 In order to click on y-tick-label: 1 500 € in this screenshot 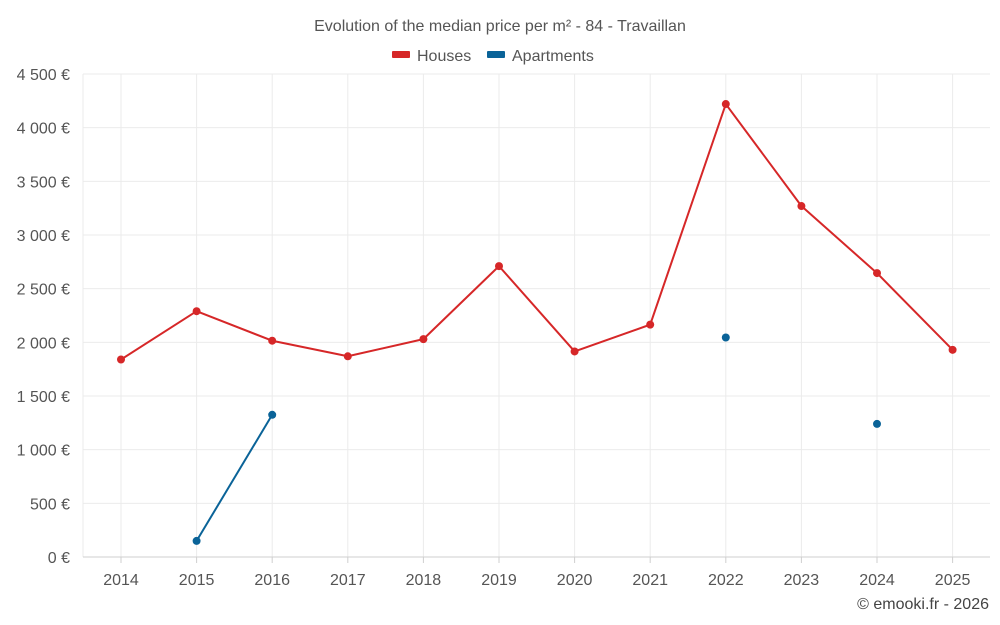, I will do `click(43, 397)`.